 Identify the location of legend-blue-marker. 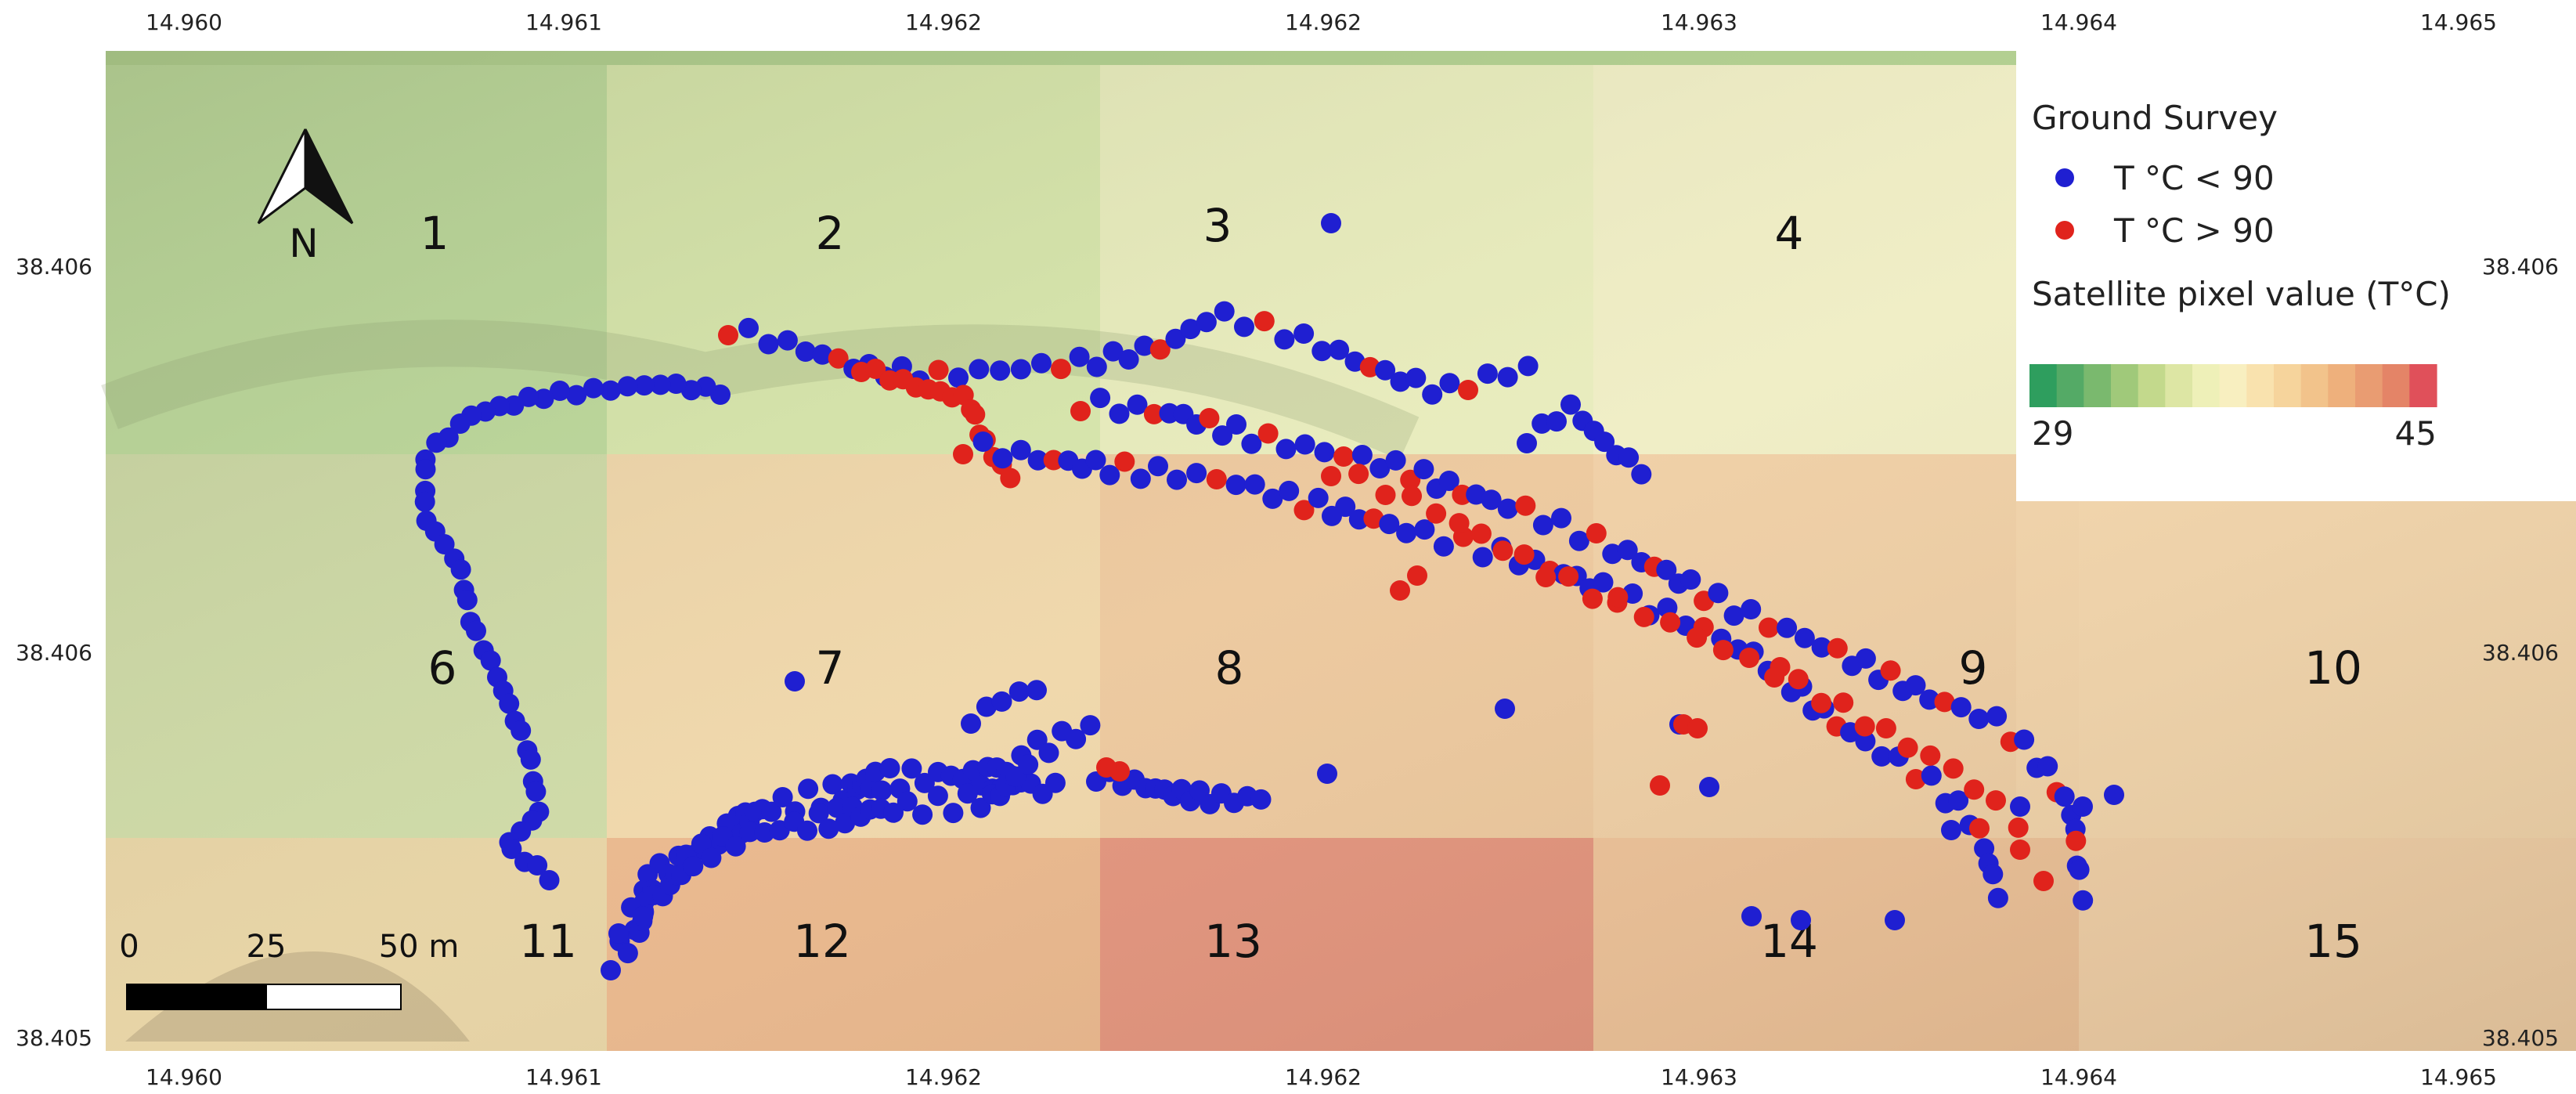
(2064, 177).